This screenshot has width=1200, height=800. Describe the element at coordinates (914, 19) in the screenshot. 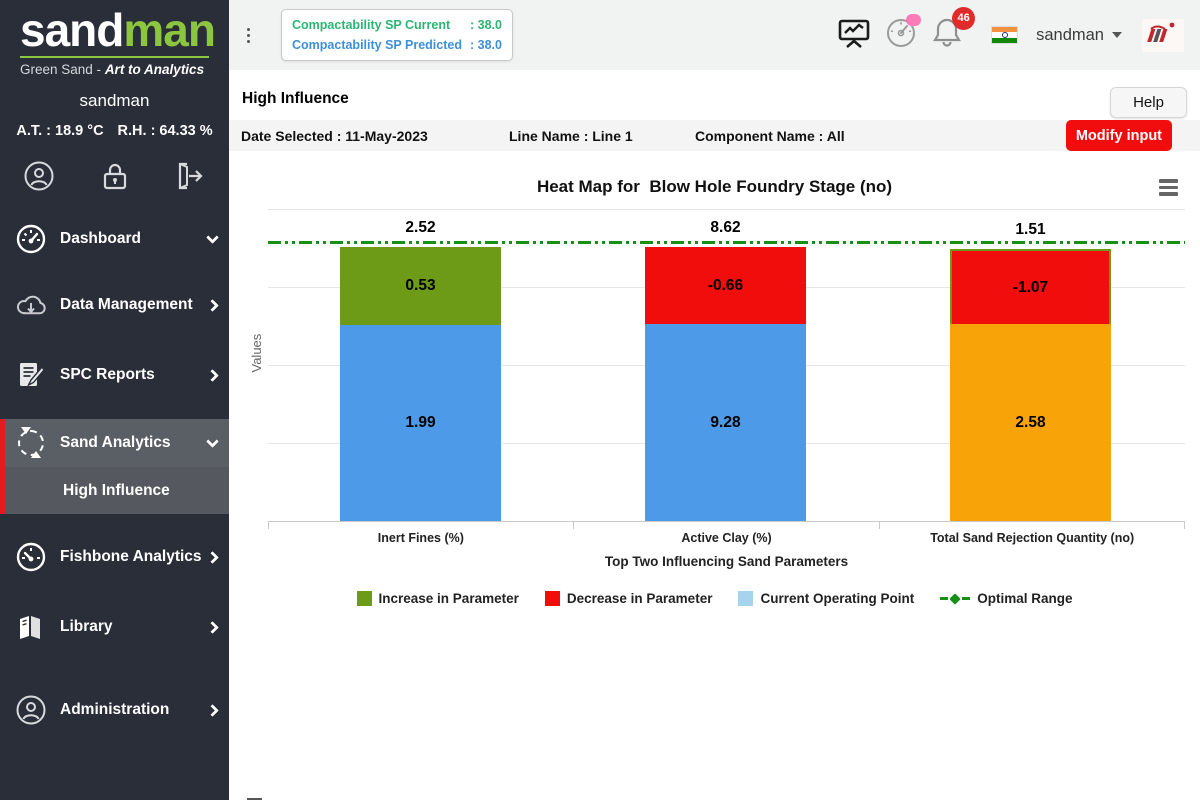

I see `gauge-alert-dot` at that location.